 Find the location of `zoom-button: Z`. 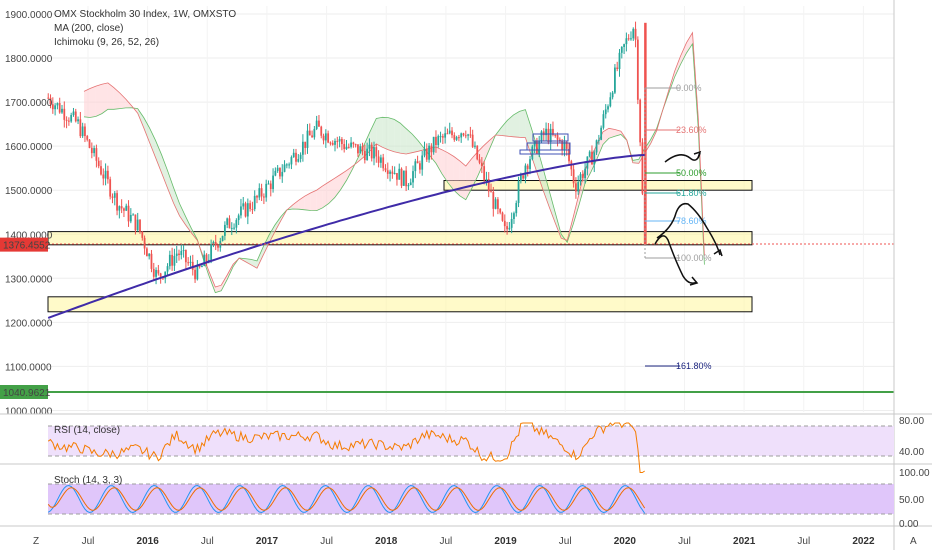

zoom-button: Z is located at coordinates (36, 541).